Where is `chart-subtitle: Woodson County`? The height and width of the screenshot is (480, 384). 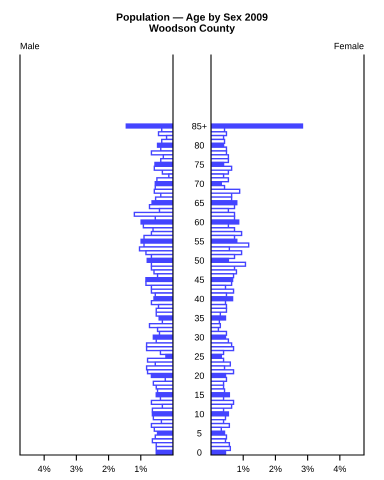
chart-subtitle: Woodson County is located at coordinates (192, 29).